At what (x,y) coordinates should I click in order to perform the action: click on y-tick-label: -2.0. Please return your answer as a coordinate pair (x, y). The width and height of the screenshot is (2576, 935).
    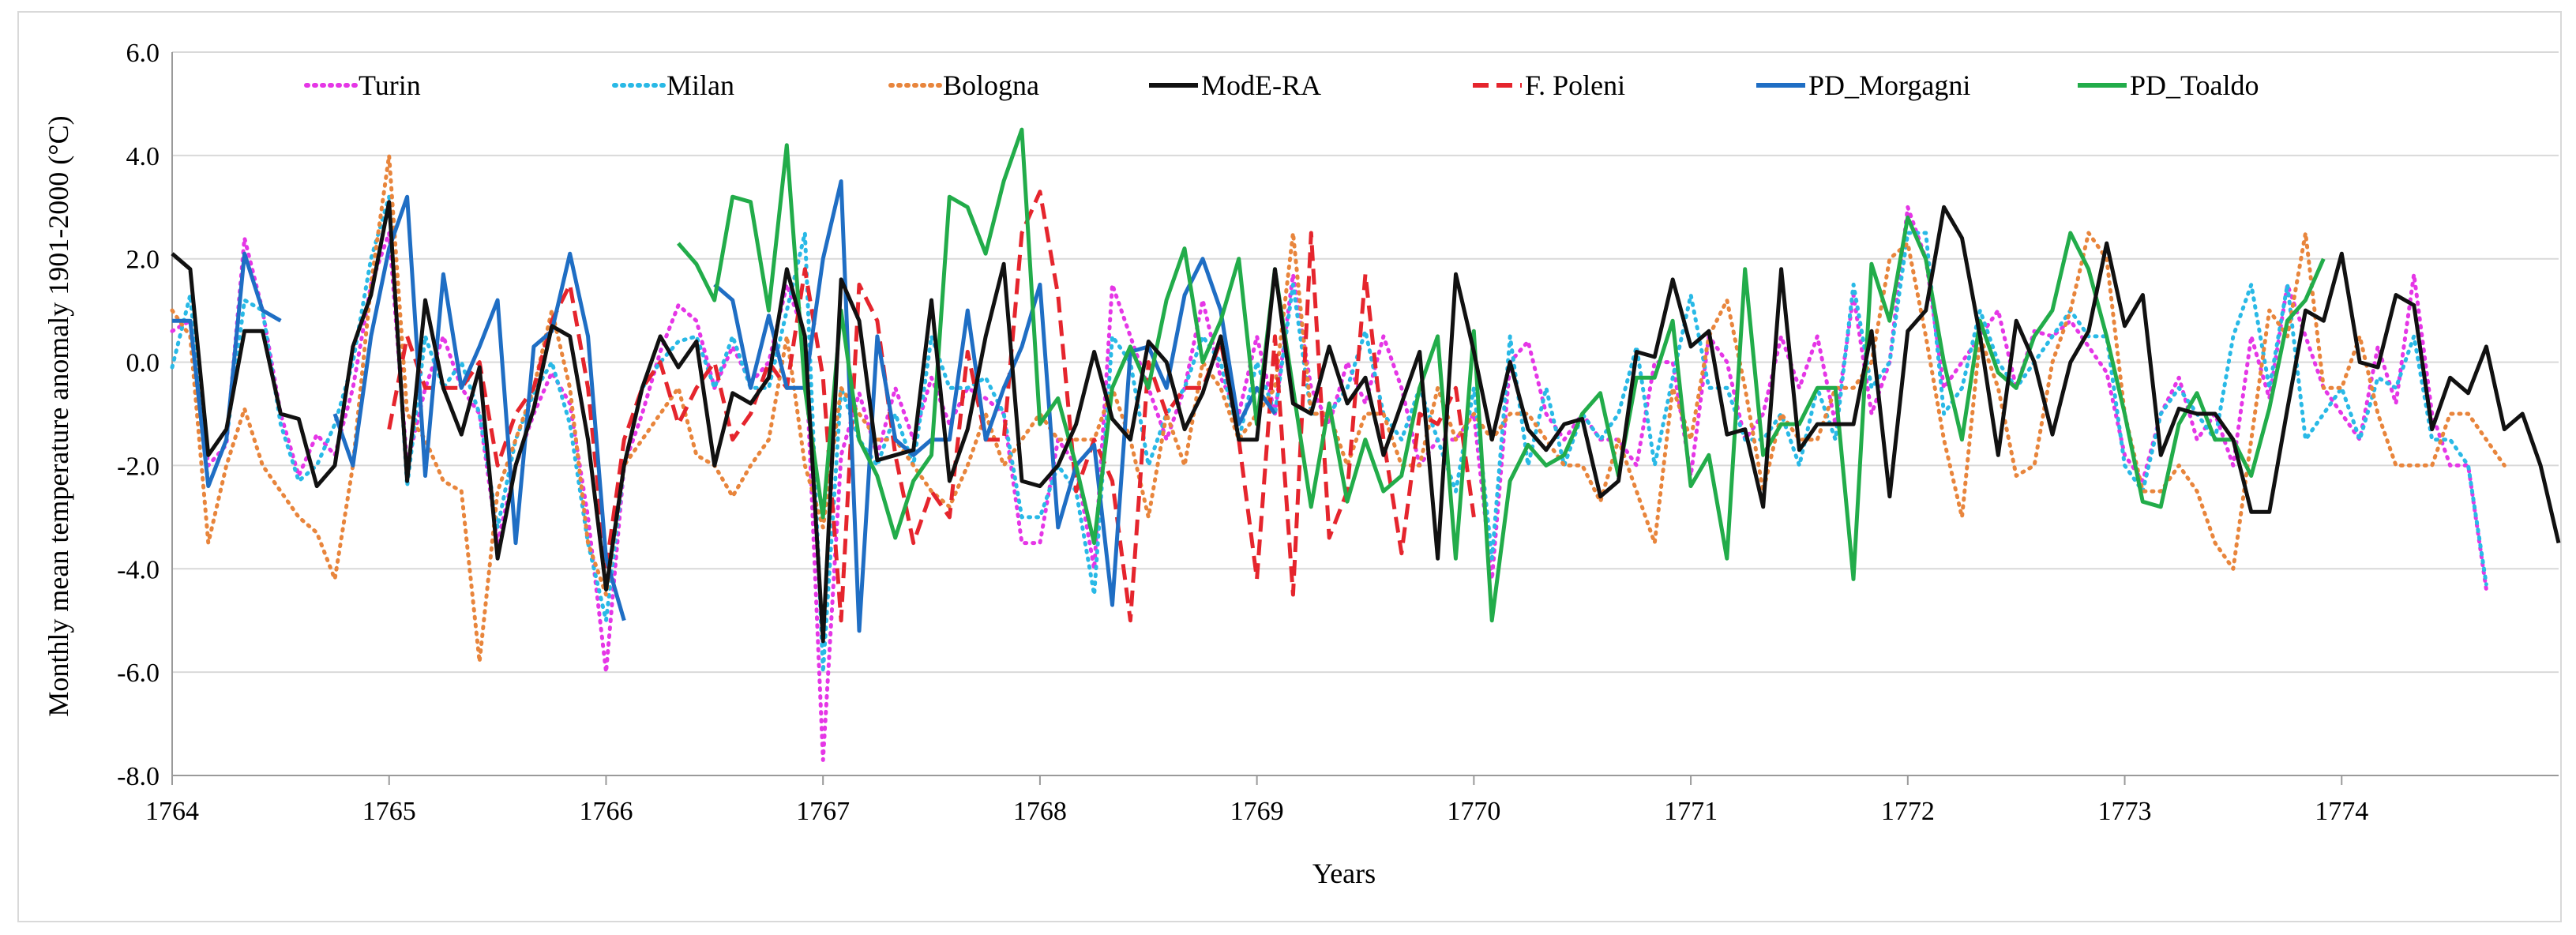
    Looking at the image, I should click on (138, 466).